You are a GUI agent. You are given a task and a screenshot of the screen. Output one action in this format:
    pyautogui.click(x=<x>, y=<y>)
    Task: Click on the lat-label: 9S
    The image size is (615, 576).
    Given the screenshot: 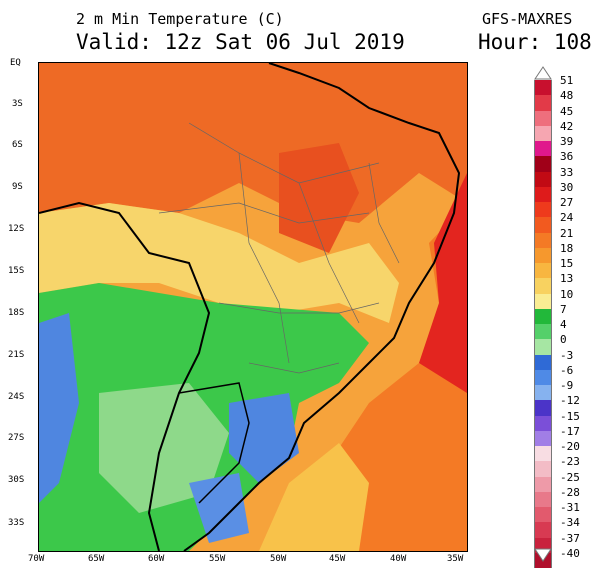 What is the action you would take?
    pyautogui.click(x=17, y=187)
    